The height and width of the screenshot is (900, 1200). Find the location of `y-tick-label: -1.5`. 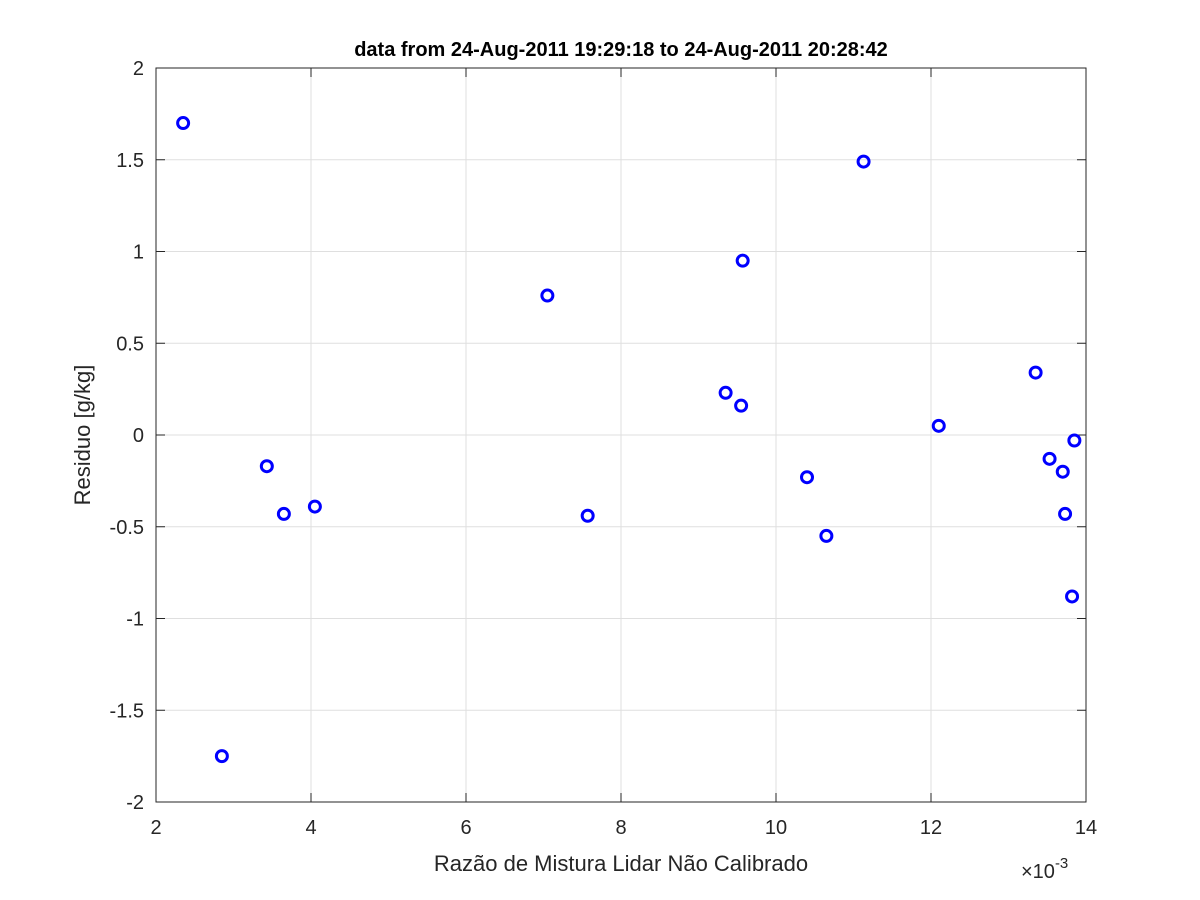

y-tick-label: -1.5 is located at coordinates (127, 711).